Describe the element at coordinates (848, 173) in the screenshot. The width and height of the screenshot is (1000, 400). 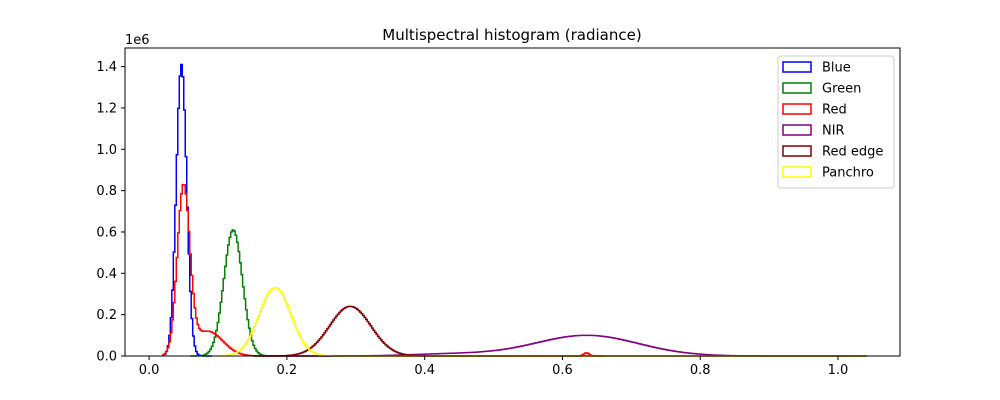
I see `legend-label: Panchro` at that location.